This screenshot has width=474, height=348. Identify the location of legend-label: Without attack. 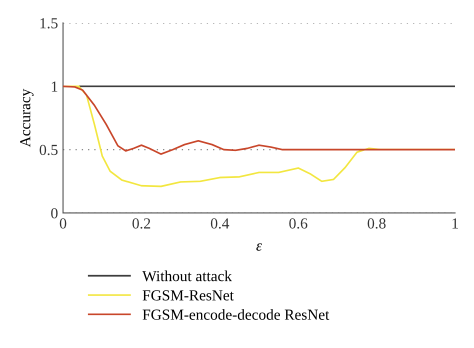
(187, 276).